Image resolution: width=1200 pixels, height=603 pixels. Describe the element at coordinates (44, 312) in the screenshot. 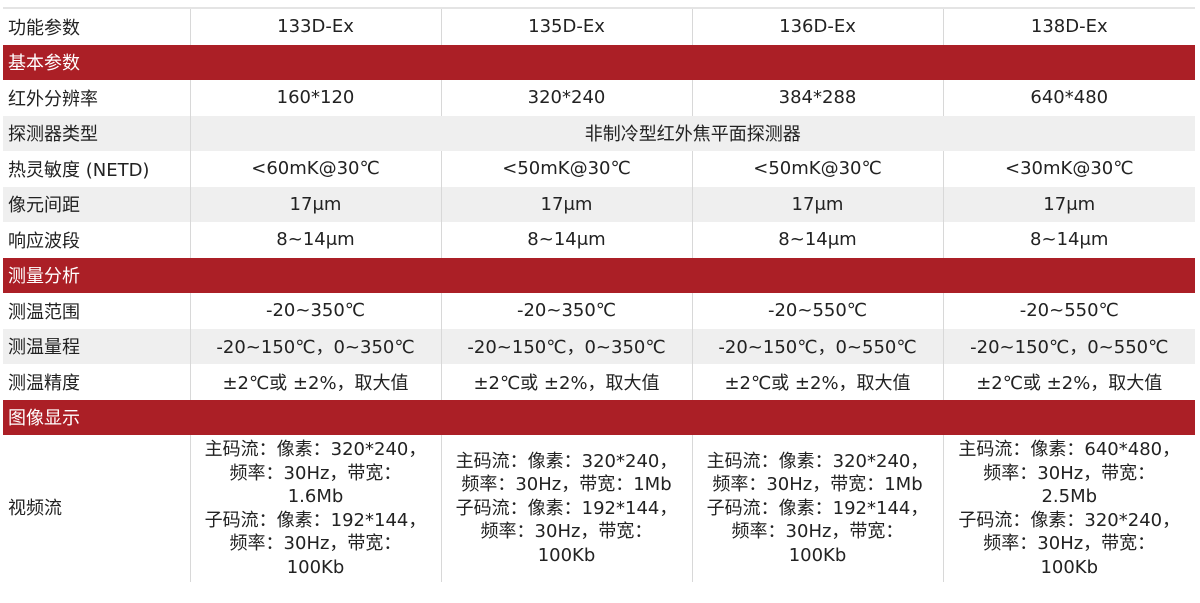

I see `row-label: 测温范围` at that location.